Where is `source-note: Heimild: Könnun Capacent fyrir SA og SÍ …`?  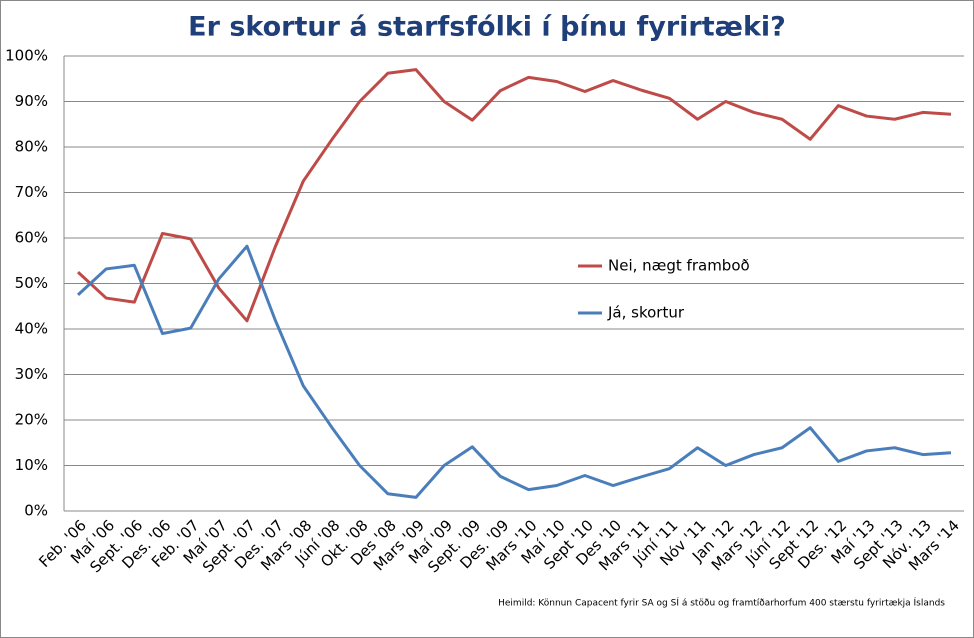 source-note: Heimild: Könnun Capacent fyrir SA og SÍ … is located at coordinates (721, 603).